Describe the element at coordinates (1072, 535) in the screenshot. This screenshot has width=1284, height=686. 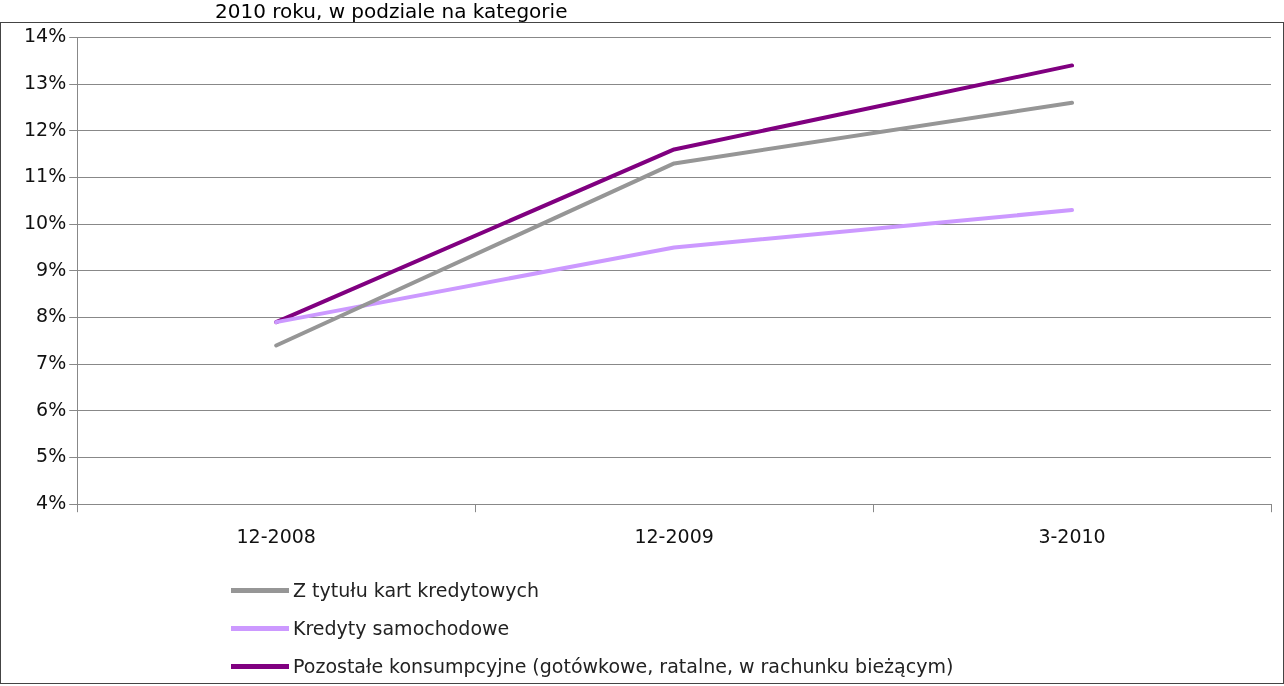
I see `x-tick-label: 3-2010` at that location.